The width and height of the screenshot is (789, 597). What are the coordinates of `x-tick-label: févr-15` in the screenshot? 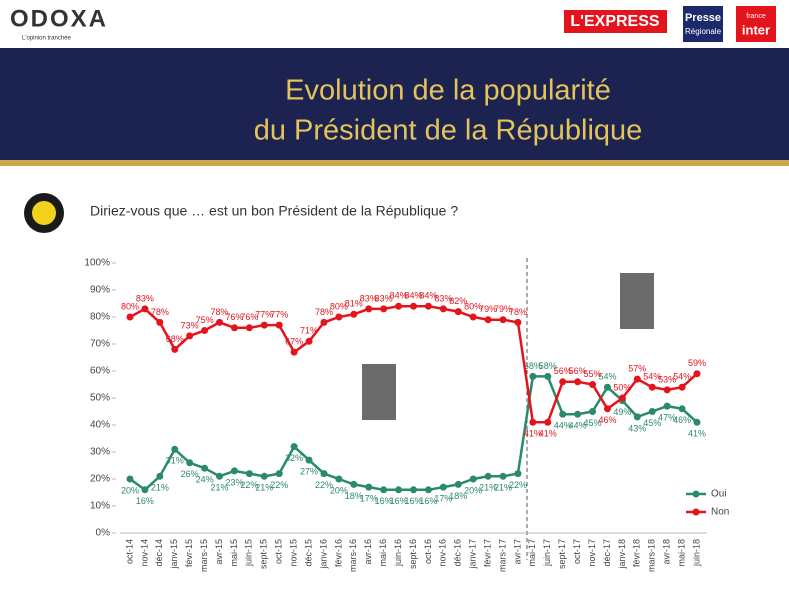 It's located at (189, 553).